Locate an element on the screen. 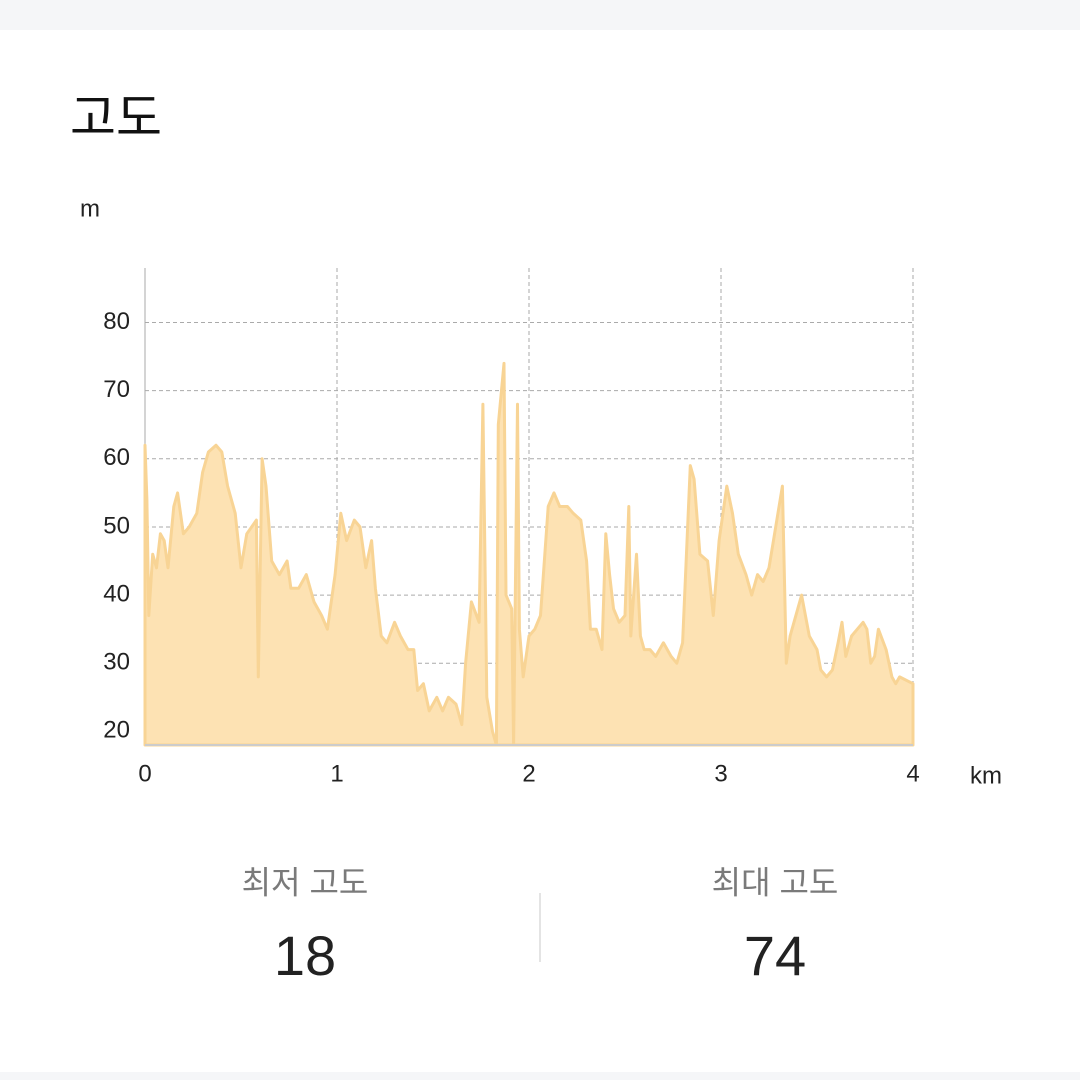  y-tick-label: 40 is located at coordinates (116, 593).